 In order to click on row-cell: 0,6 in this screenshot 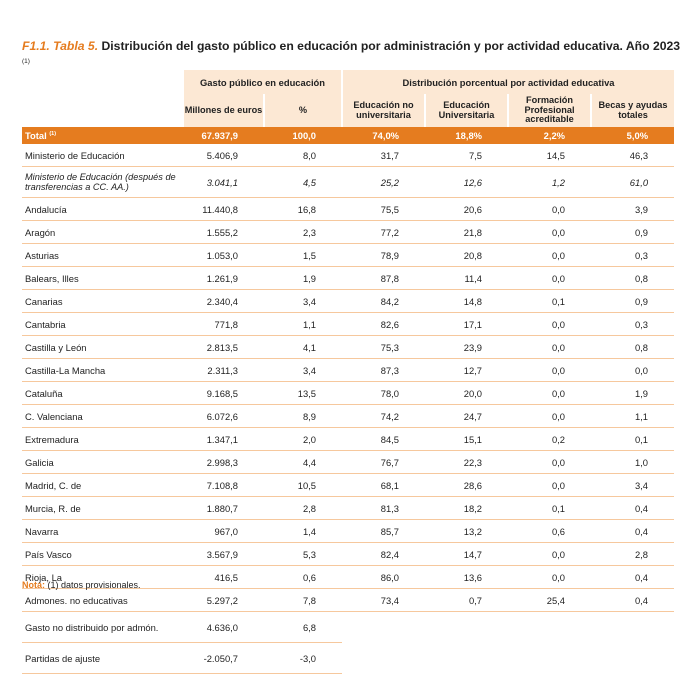, I will do `click(303, 577)`.